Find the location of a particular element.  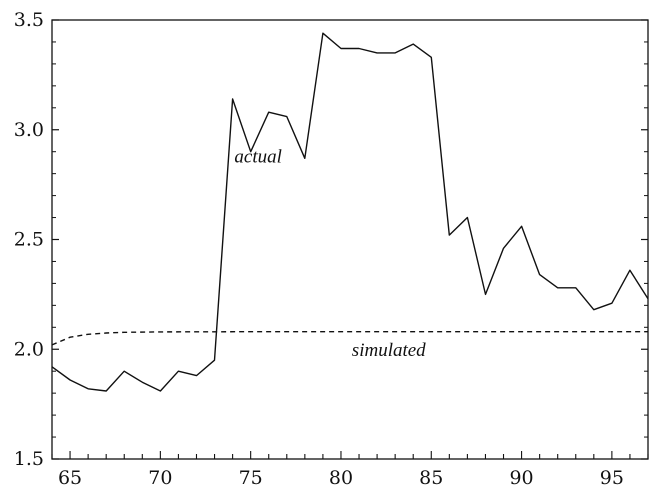

y-tick-label: 3.0 is located at coordinates (29, 130).